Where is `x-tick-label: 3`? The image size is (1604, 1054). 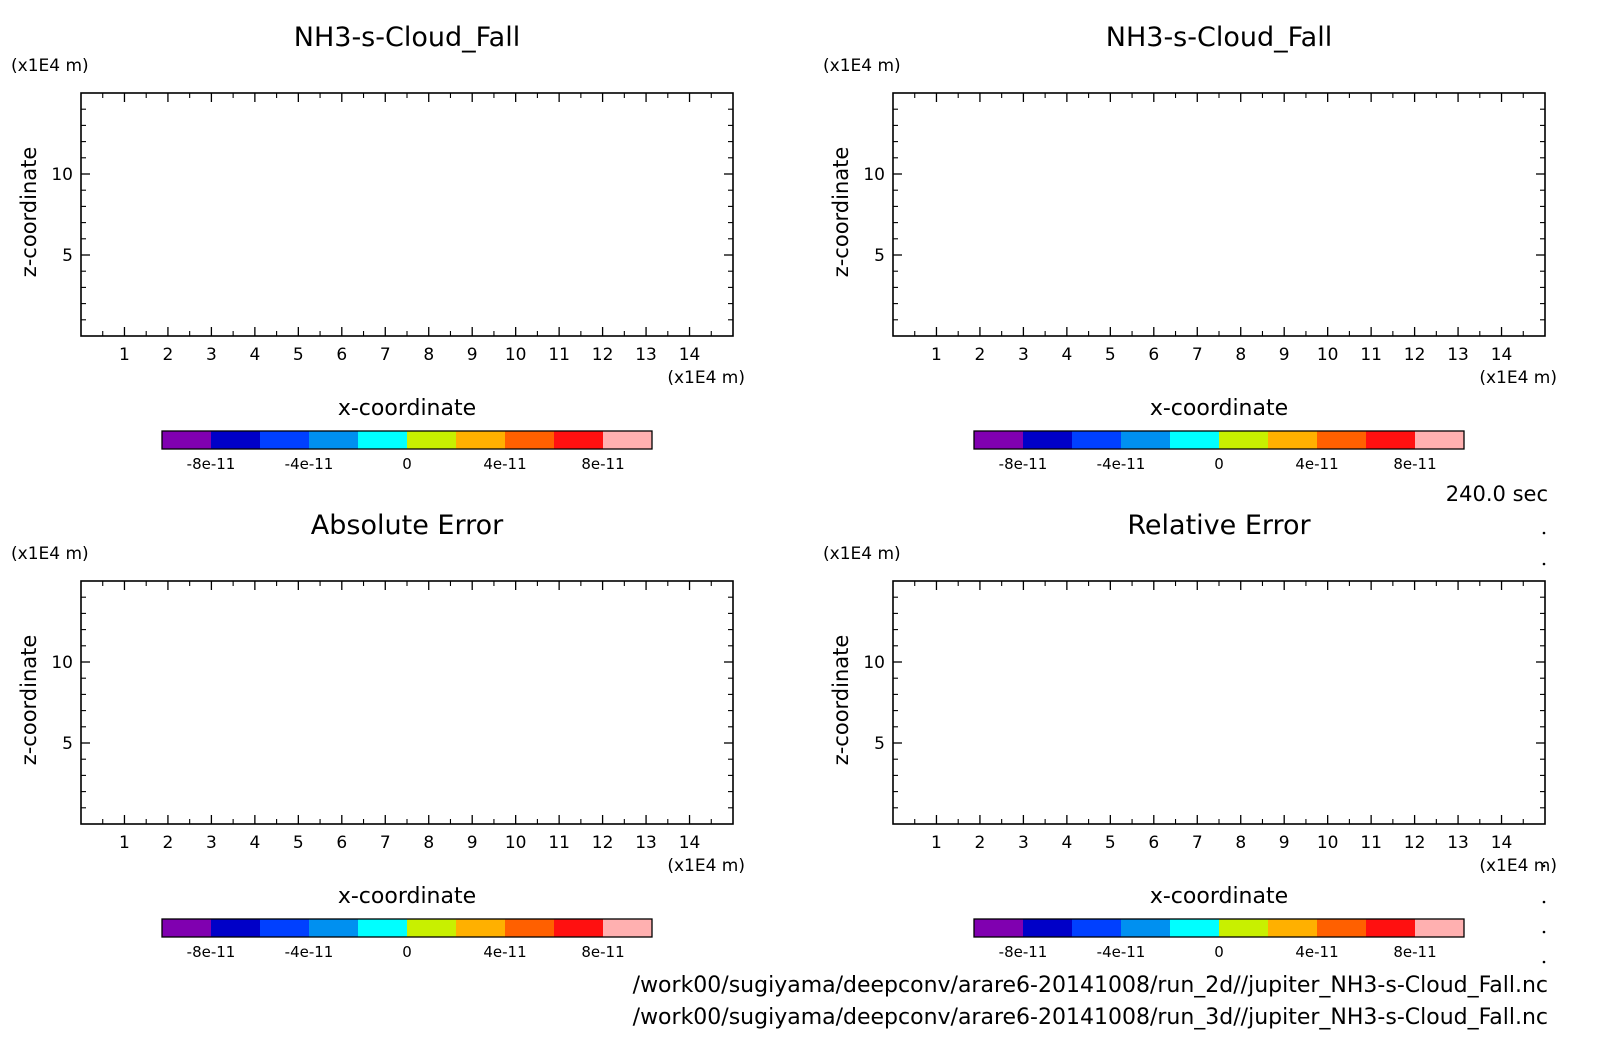
x-tick-label: 3 is located at coordinates (211, 355).